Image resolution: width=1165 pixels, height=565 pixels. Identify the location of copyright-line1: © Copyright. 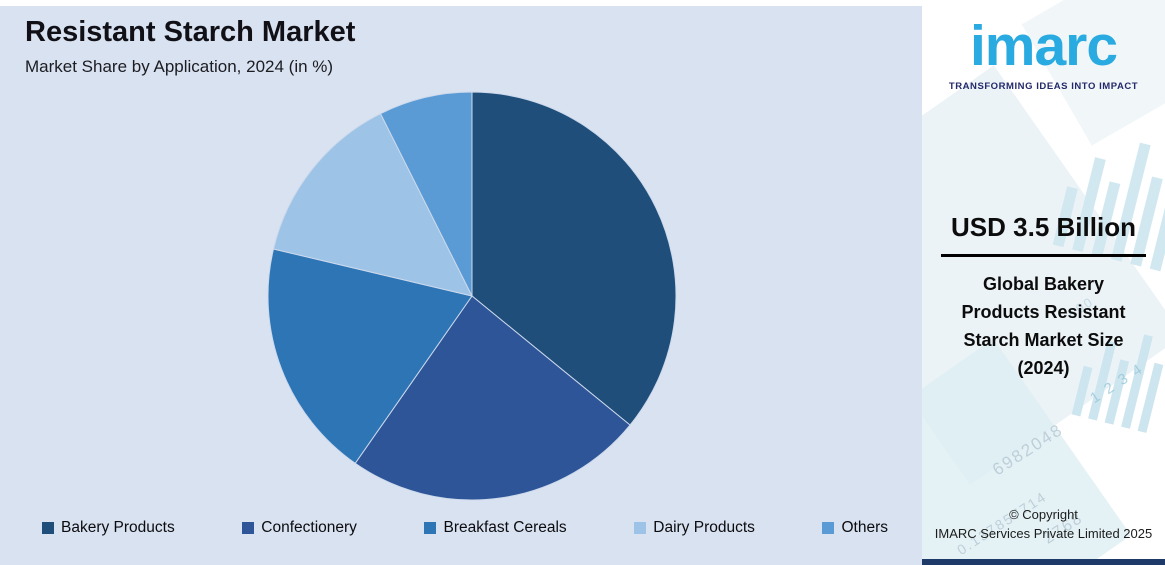
(1043, 514).